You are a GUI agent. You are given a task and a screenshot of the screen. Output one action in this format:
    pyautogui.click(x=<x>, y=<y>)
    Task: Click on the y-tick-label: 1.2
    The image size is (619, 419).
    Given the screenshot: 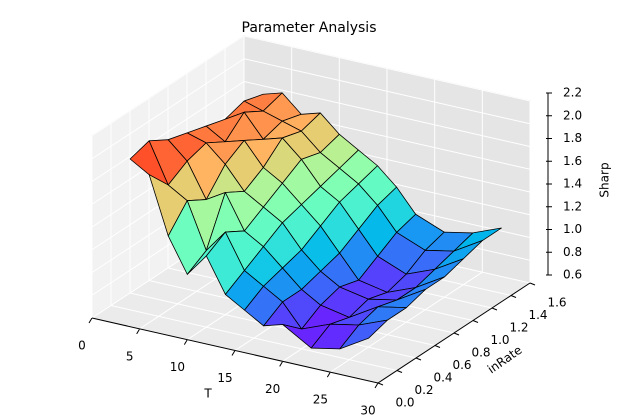 What is the action you would take?
    pyautogui.click(x=518, y=328)
    